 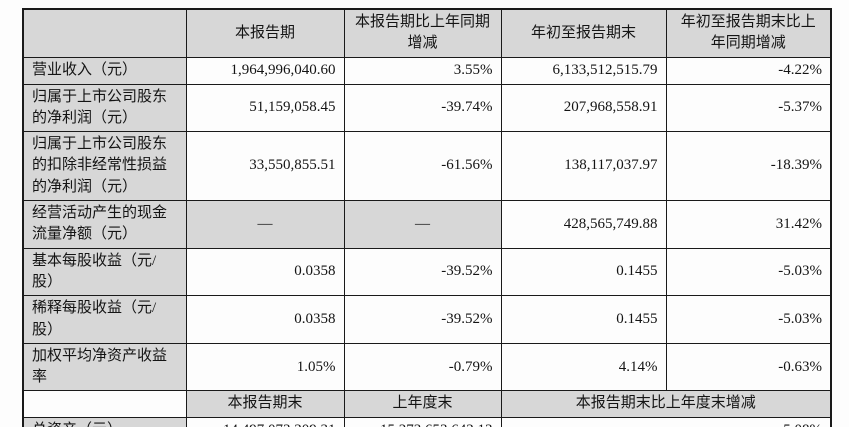 What do you see at coordinates (422, 108) in the screenshot?
I see `cell-yoy: -39.74%` at bounding box center [422, 108].